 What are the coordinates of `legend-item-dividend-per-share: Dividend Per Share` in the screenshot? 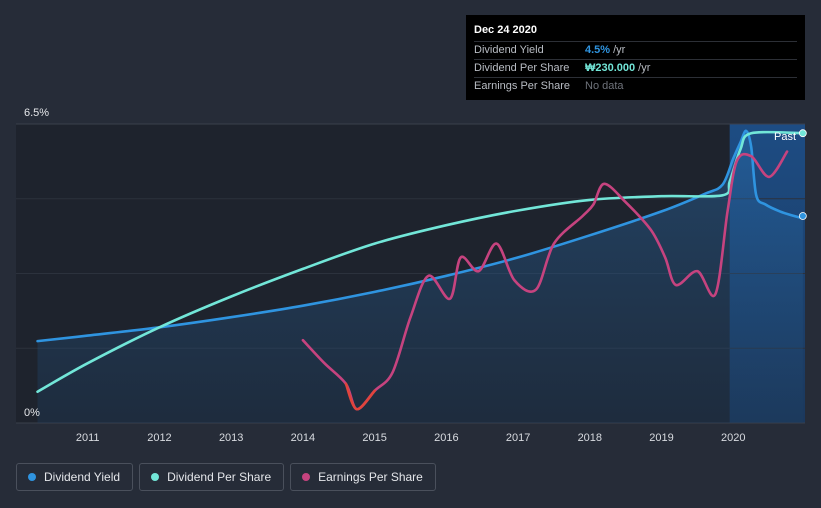 It's located at (212, 477).